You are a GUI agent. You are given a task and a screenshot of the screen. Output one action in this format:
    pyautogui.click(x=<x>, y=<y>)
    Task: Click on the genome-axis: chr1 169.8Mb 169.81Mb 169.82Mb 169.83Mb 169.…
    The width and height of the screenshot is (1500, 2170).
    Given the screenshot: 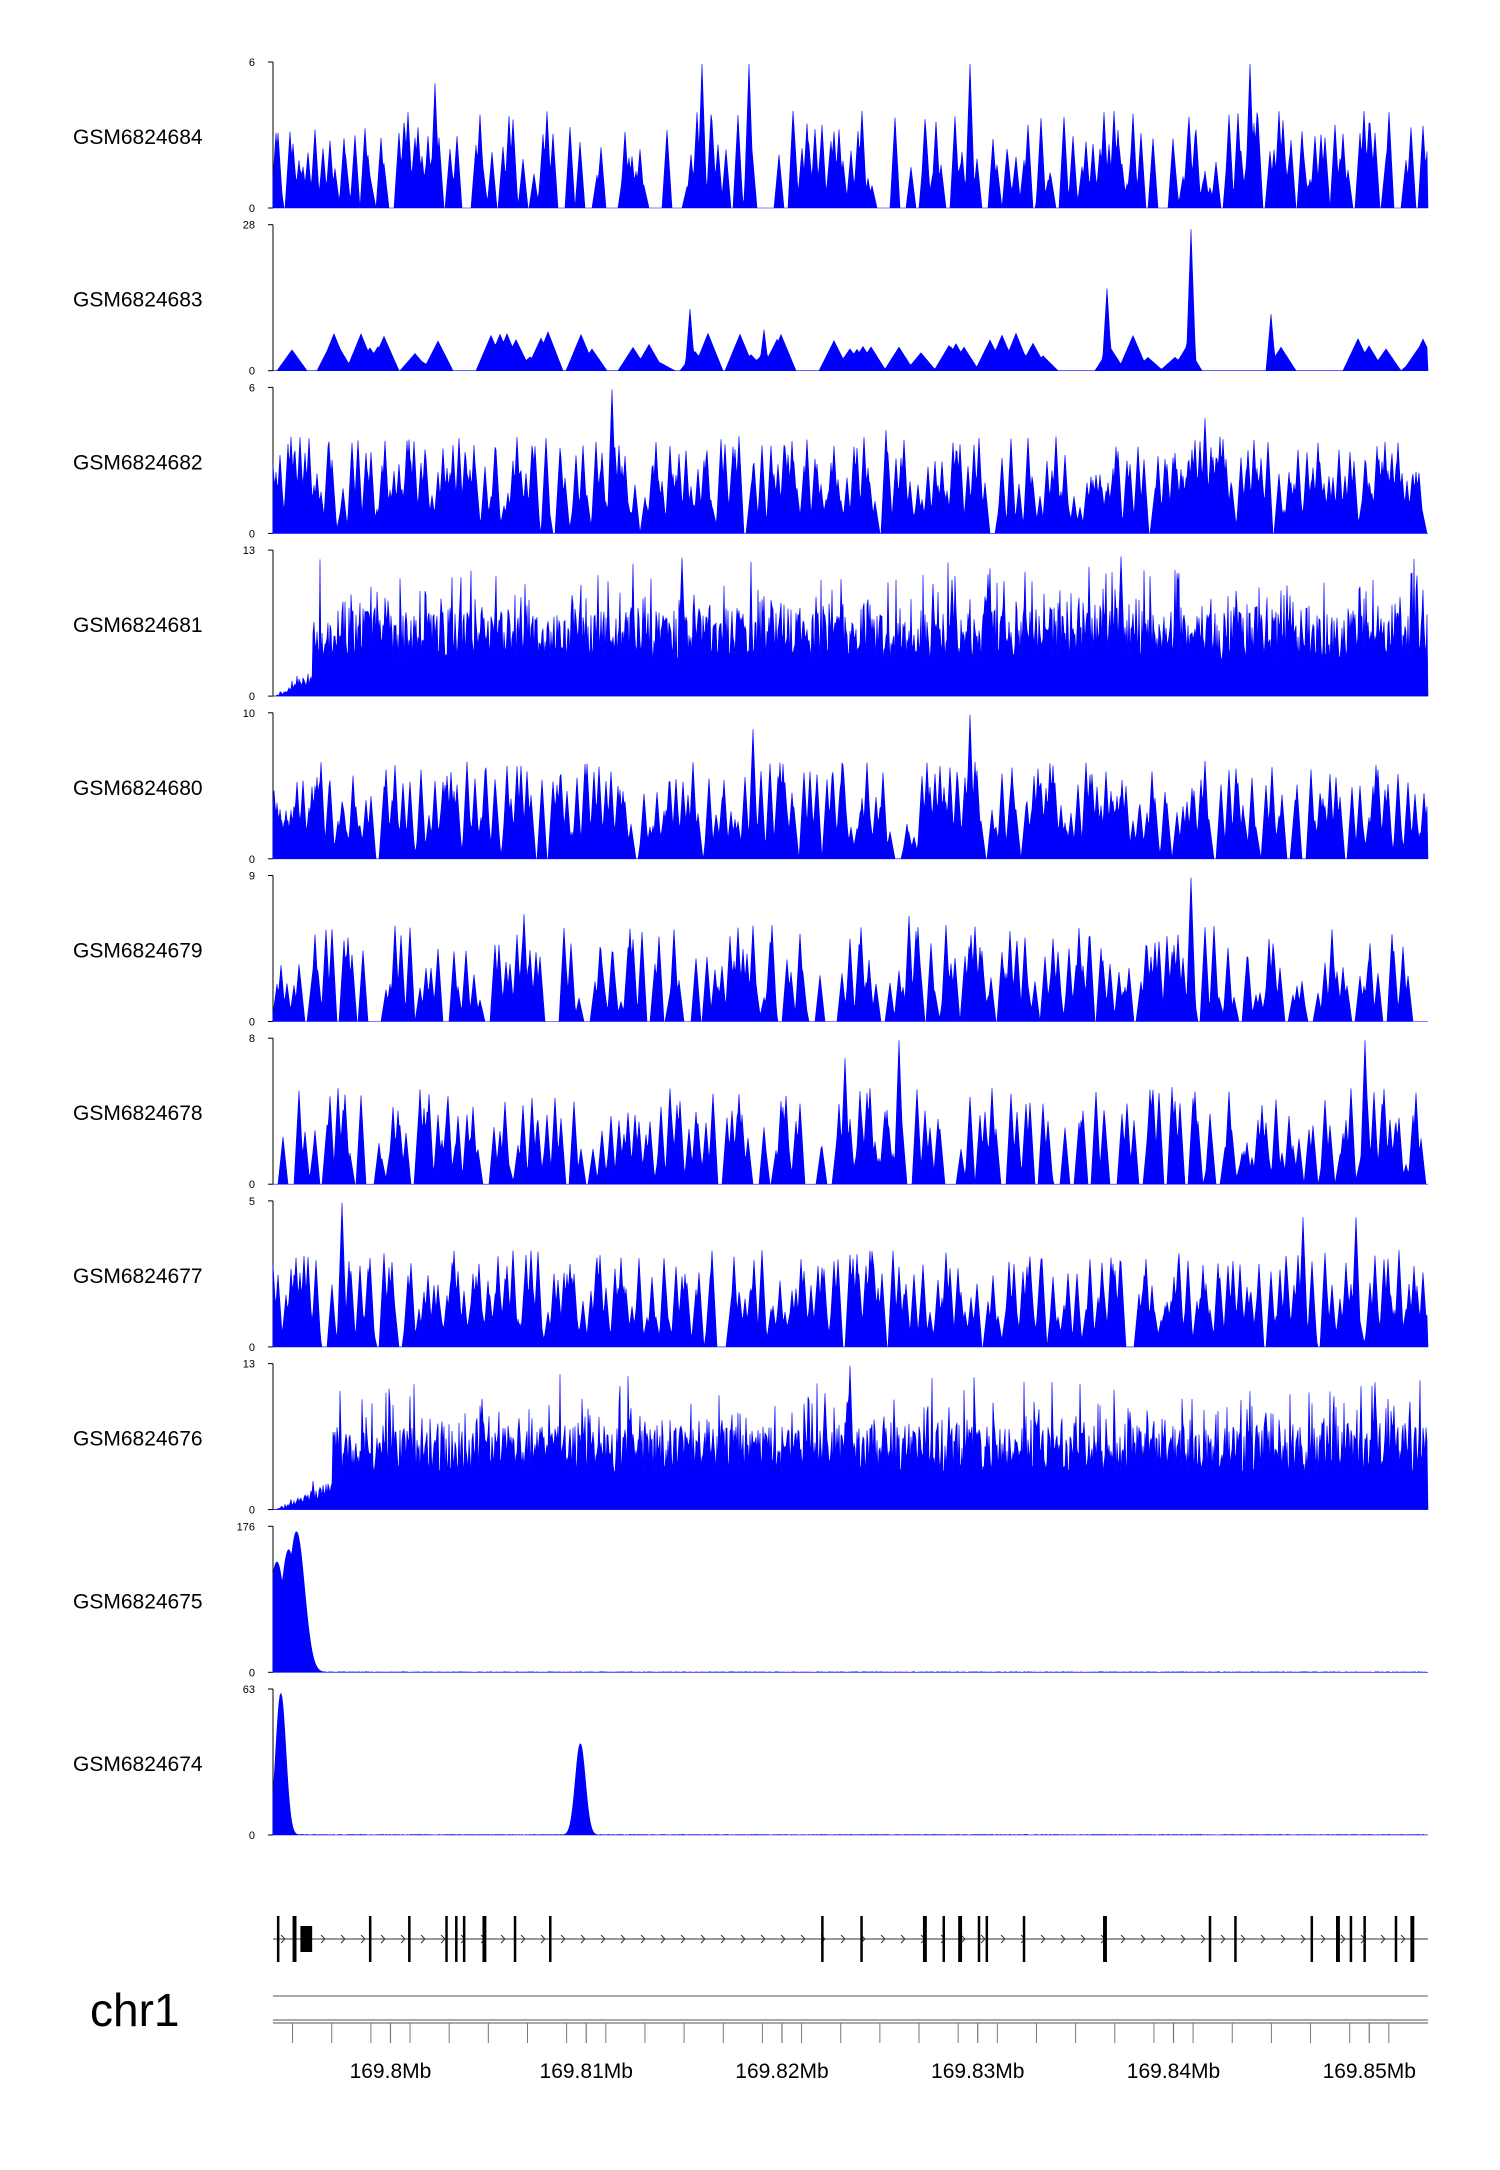 What is the action you would take?
    pyautogui.click(x=759, y=2033)
    